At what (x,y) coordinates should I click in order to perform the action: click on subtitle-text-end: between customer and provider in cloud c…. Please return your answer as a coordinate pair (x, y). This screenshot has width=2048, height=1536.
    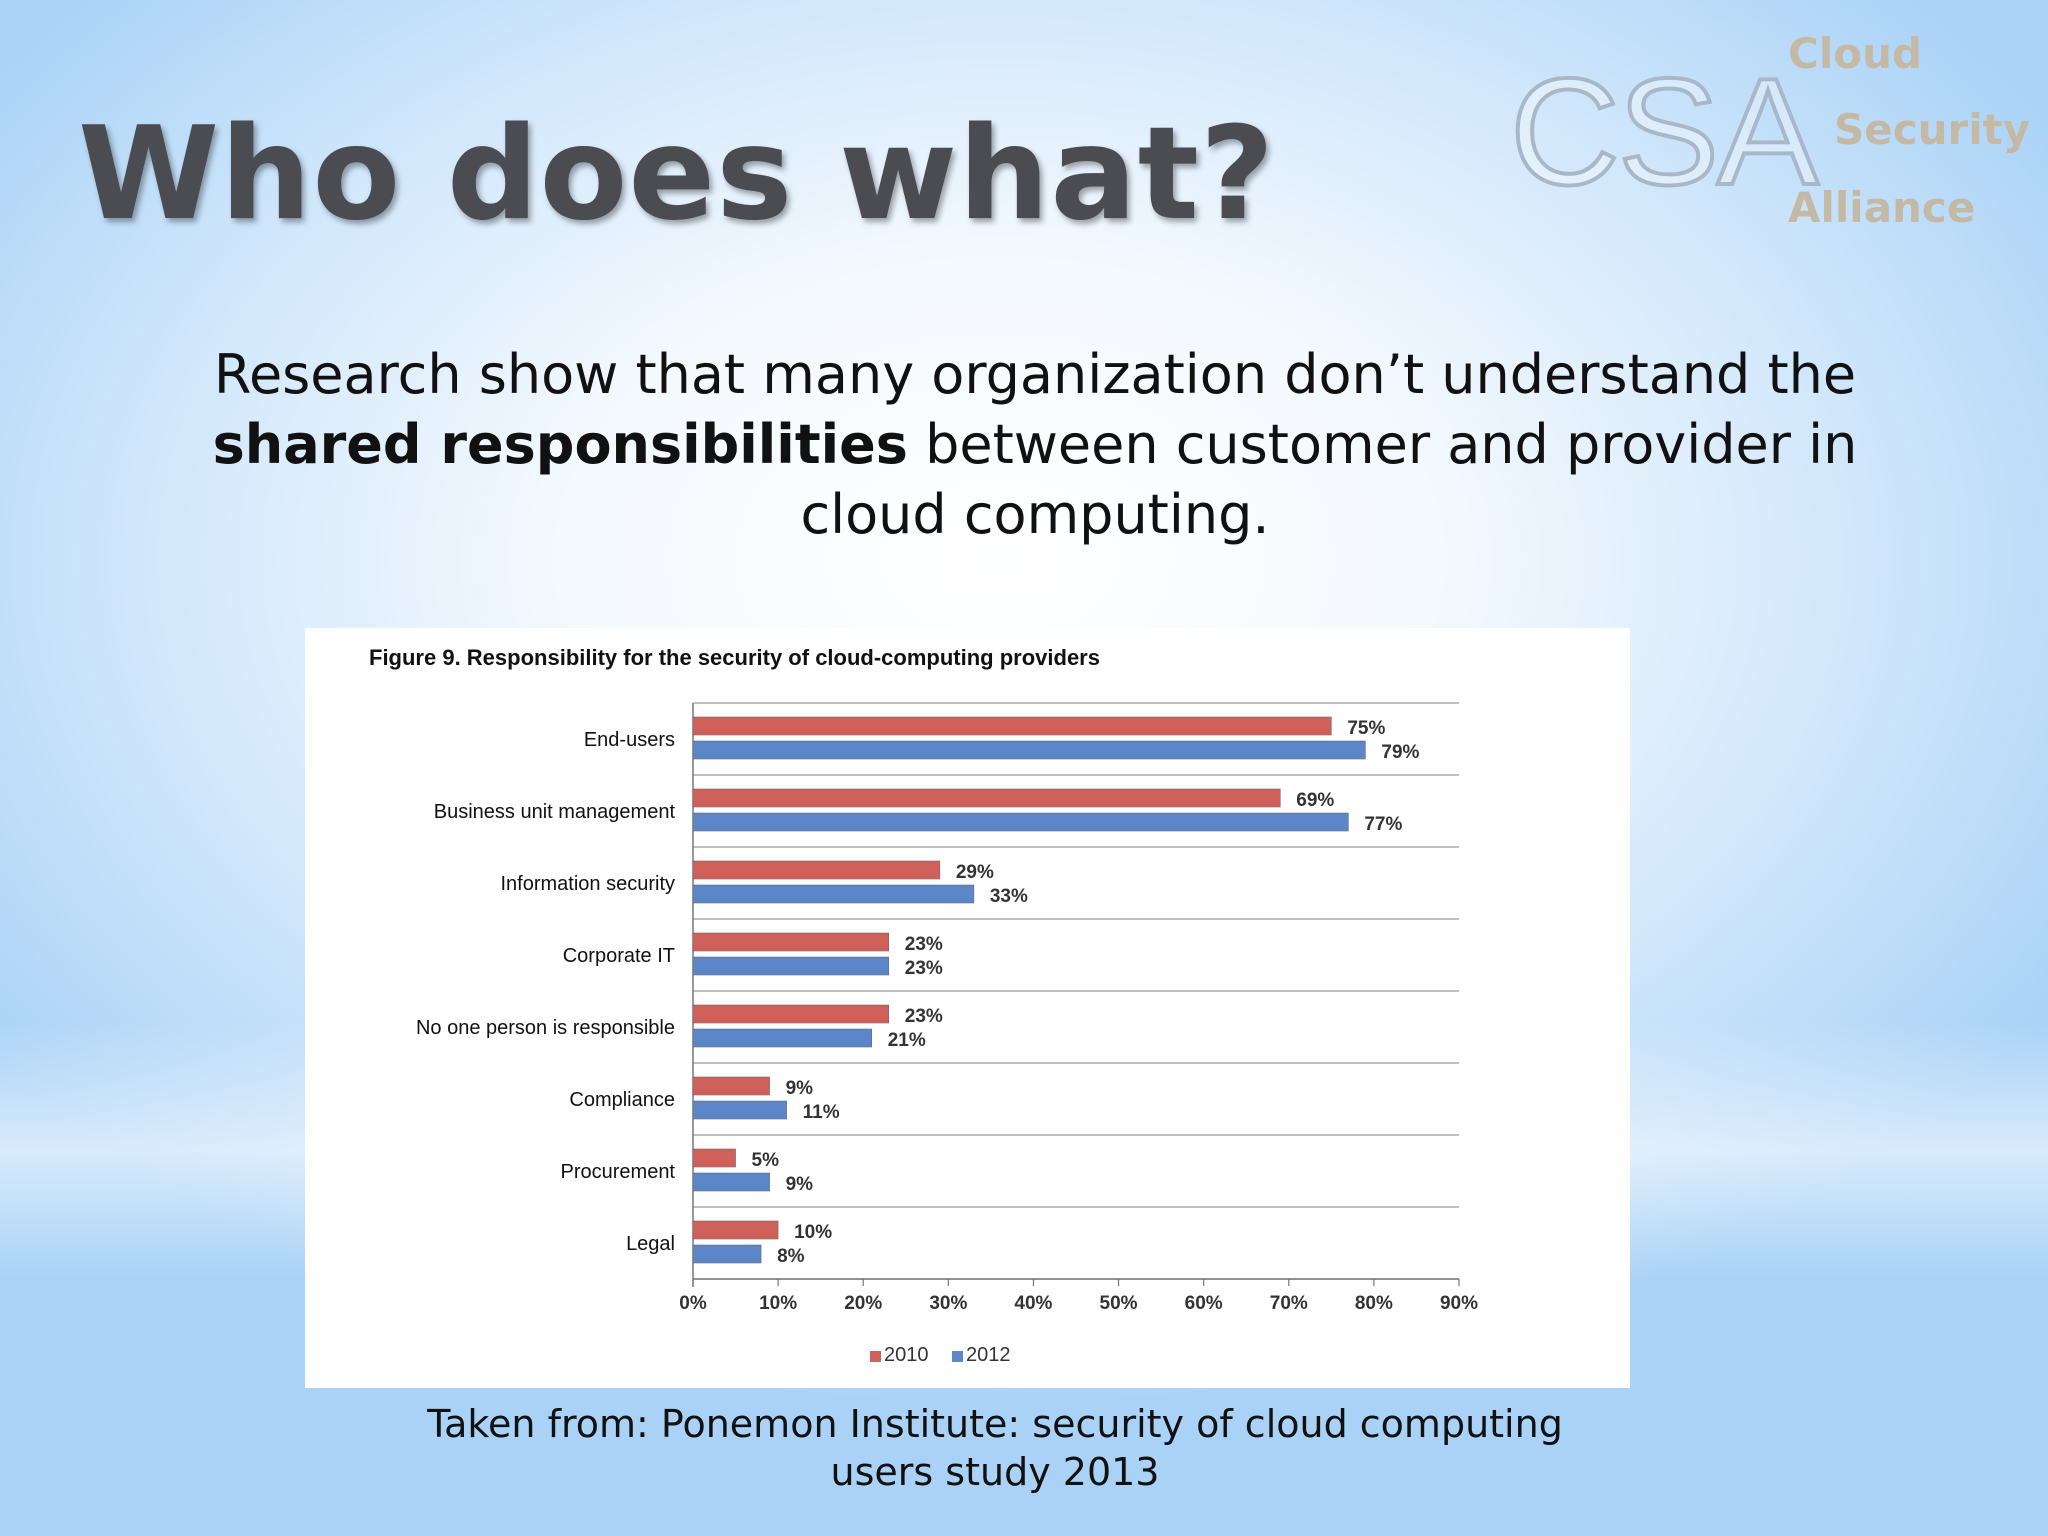
    Looking at the image, I should click on (1329, 479).